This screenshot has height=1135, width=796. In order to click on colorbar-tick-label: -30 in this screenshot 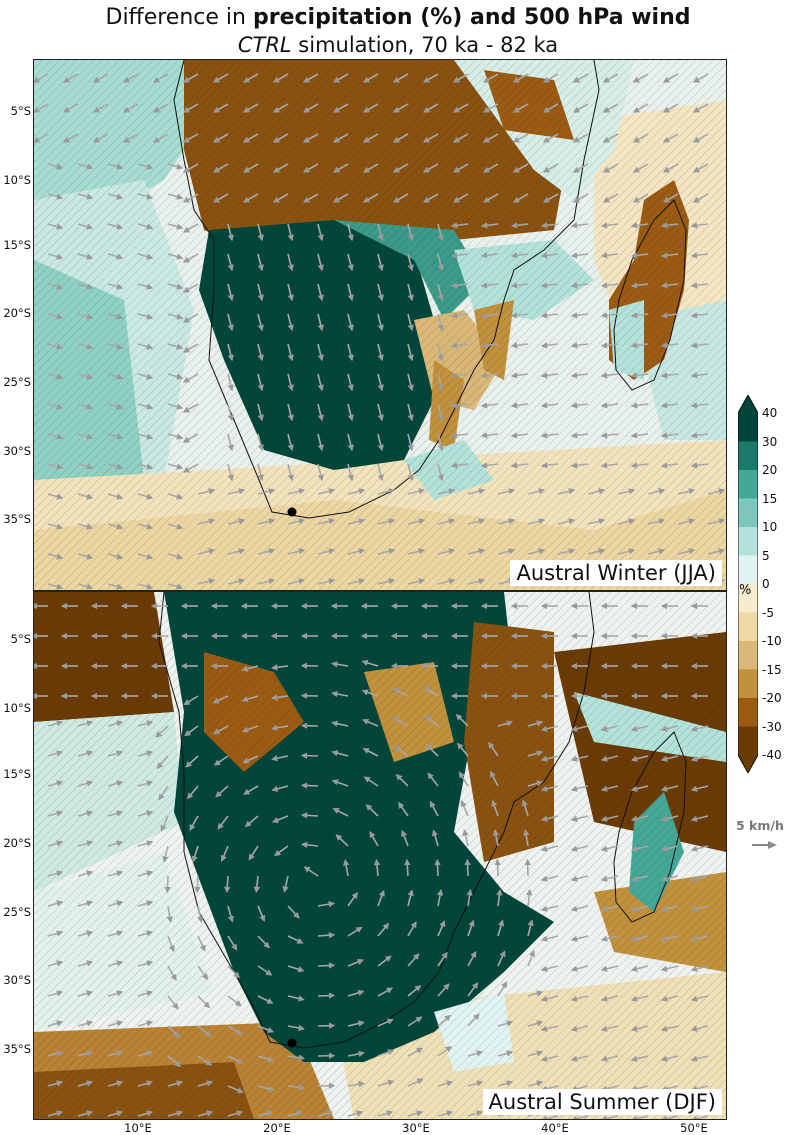, I will do `click(772, 727)`.